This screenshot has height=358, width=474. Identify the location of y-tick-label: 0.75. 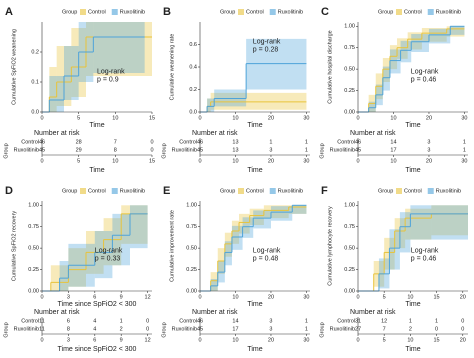
(191, 227).